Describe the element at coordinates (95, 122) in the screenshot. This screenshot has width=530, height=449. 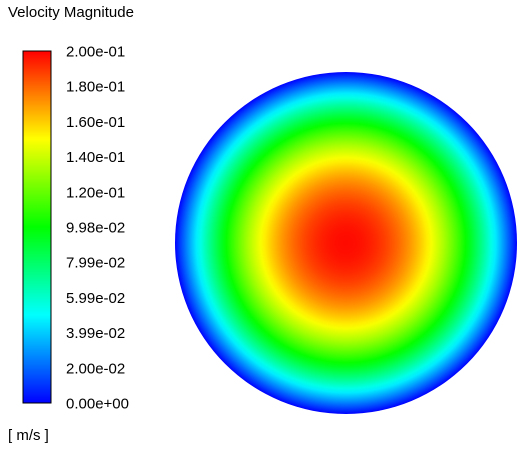
I see `colorbar-tick-label: 1.60e-01` at that location.